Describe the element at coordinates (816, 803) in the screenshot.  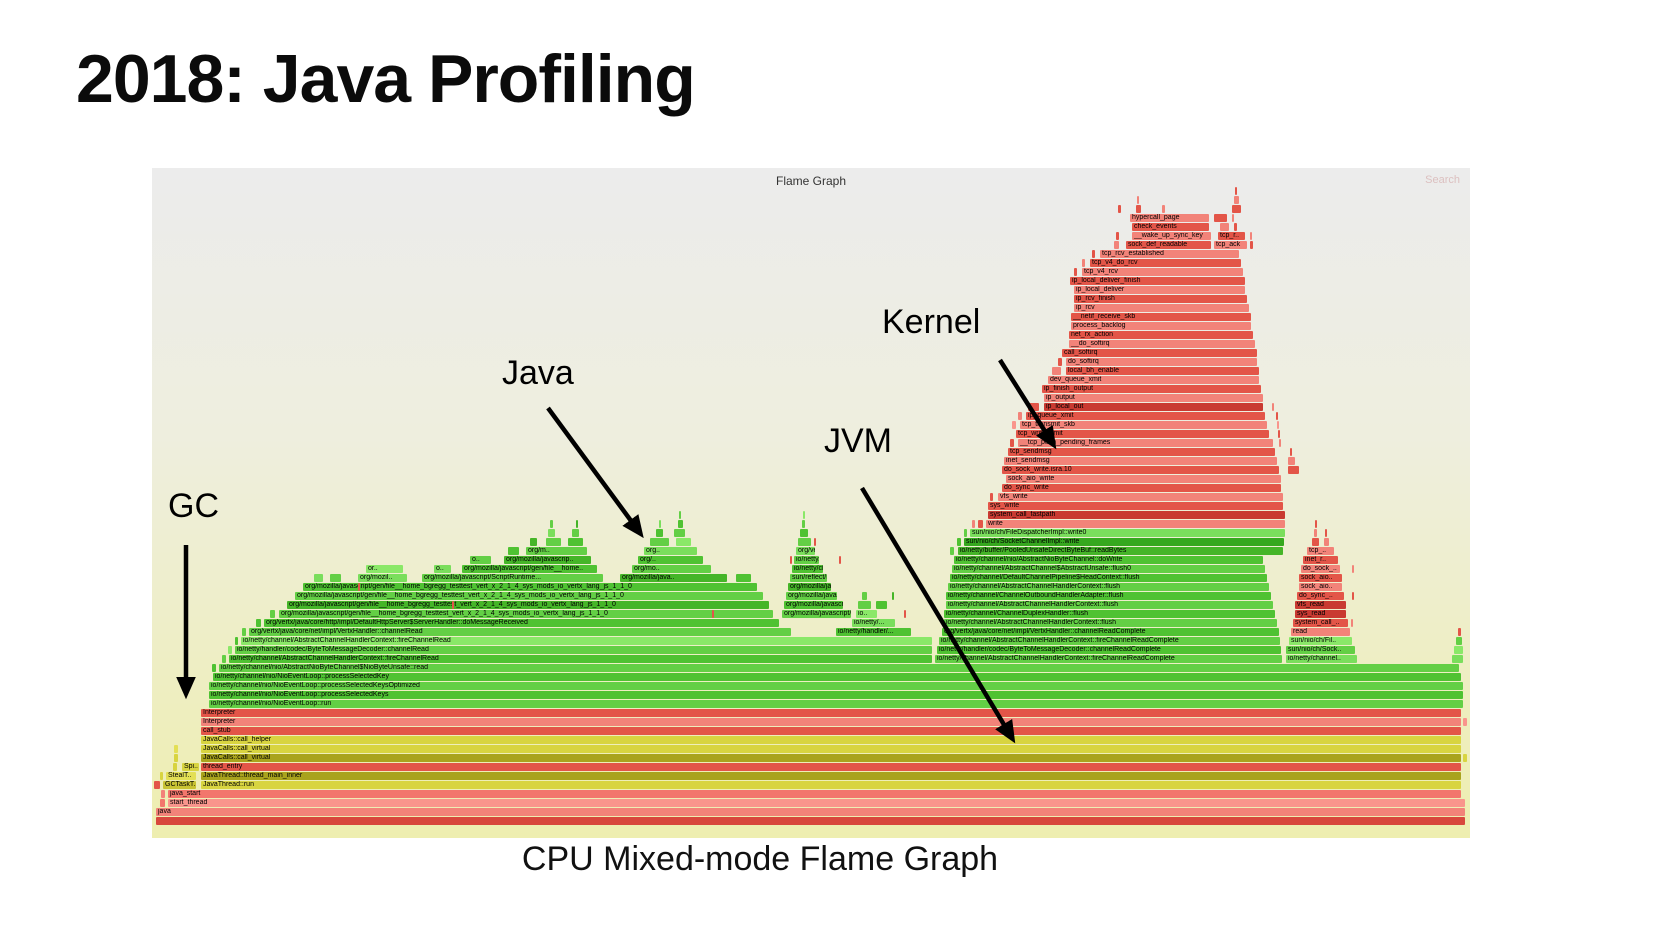
I see `flame-frame: start_thread` at that location.